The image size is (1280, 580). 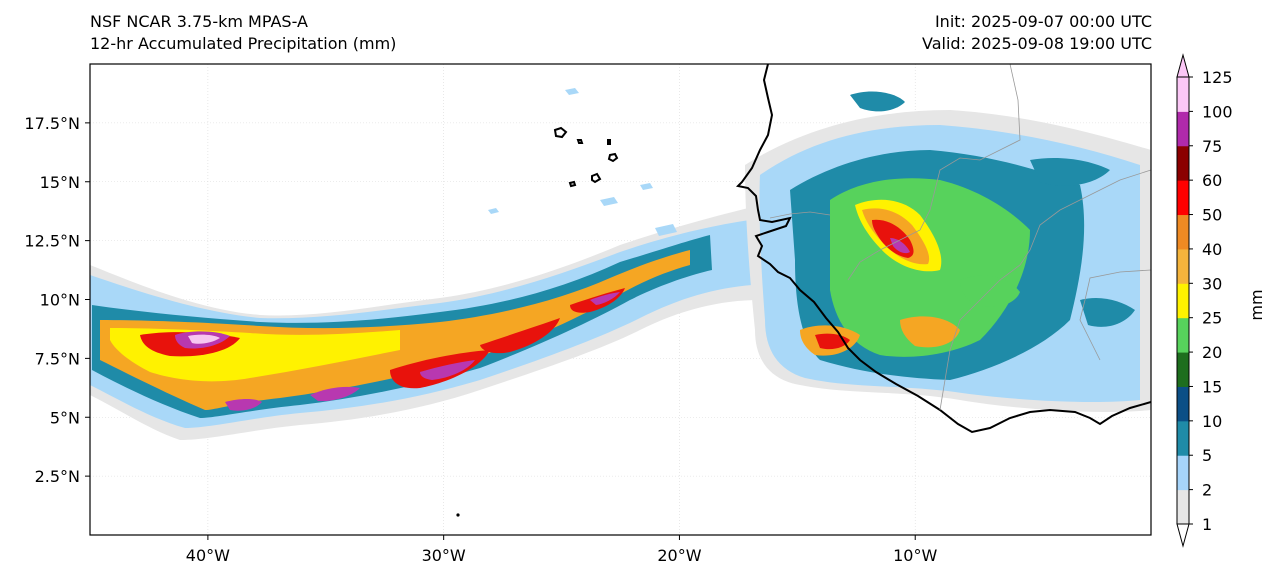 I want to click on colorbar-unit-label: mm, so click(x=1256, y=304).